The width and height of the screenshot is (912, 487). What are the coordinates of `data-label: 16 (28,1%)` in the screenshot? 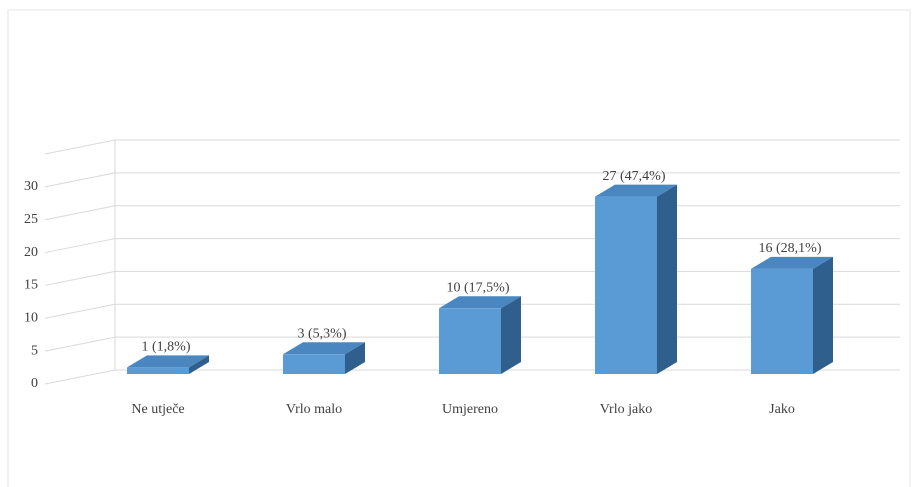 It's located at (790, 248).